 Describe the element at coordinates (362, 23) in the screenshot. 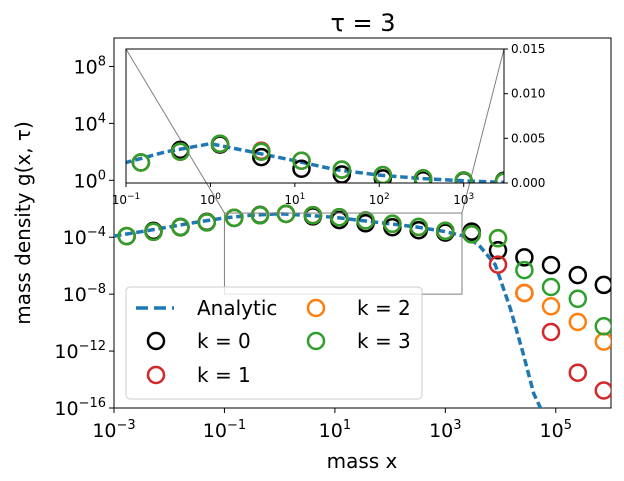

I see `chart-title: τ = 3` at that location.